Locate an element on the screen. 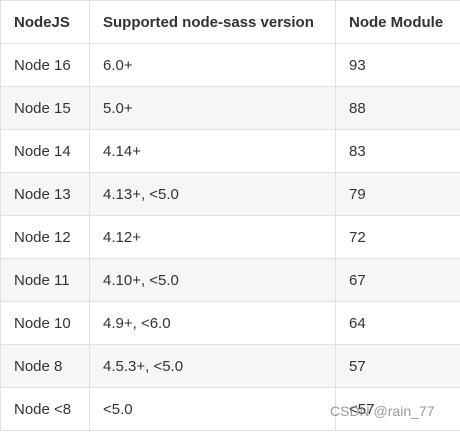  table-cell: <57 is located at coordinates (397, 409).